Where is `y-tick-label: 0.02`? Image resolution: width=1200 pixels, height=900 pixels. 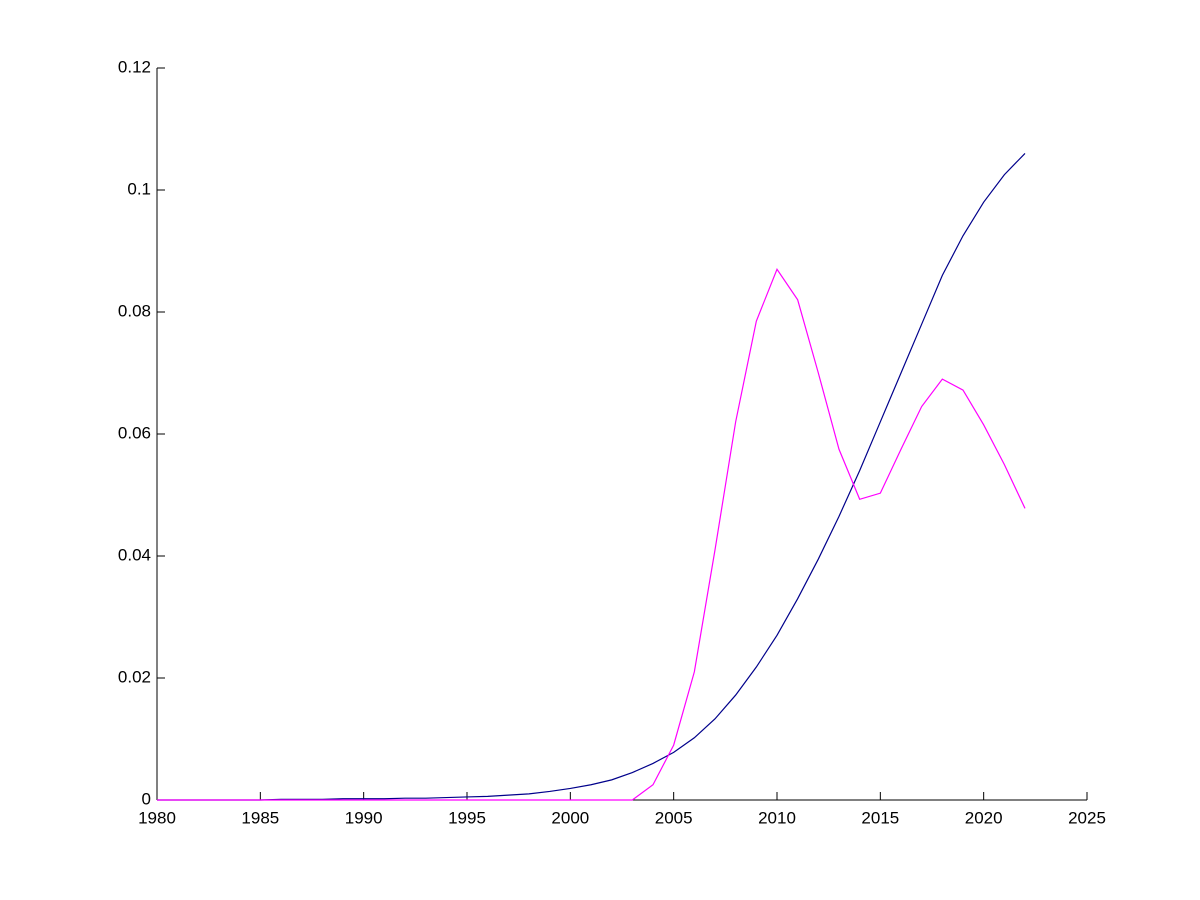 y-tick-label: 0.02 is located at coordinates (134, 676).